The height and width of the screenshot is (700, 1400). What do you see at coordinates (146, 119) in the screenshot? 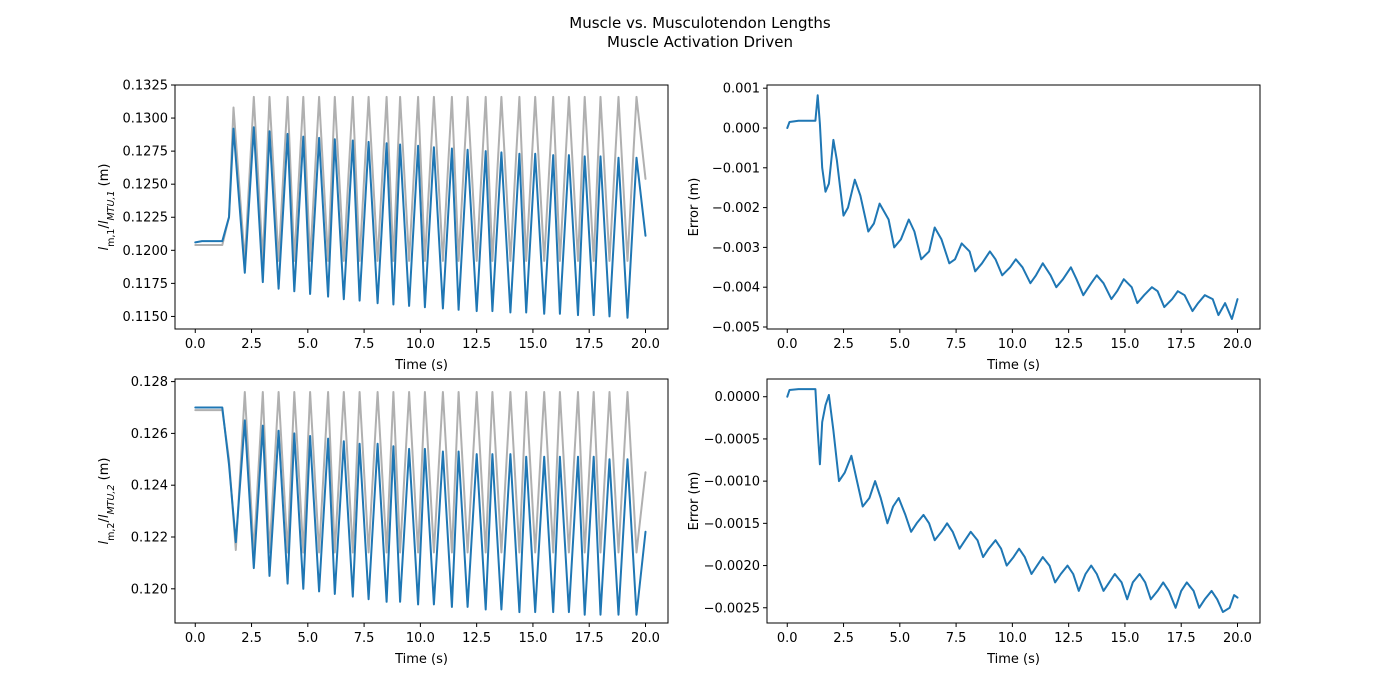
I see `y-tick-label: 0.1300` at bounding box center [146, 119].